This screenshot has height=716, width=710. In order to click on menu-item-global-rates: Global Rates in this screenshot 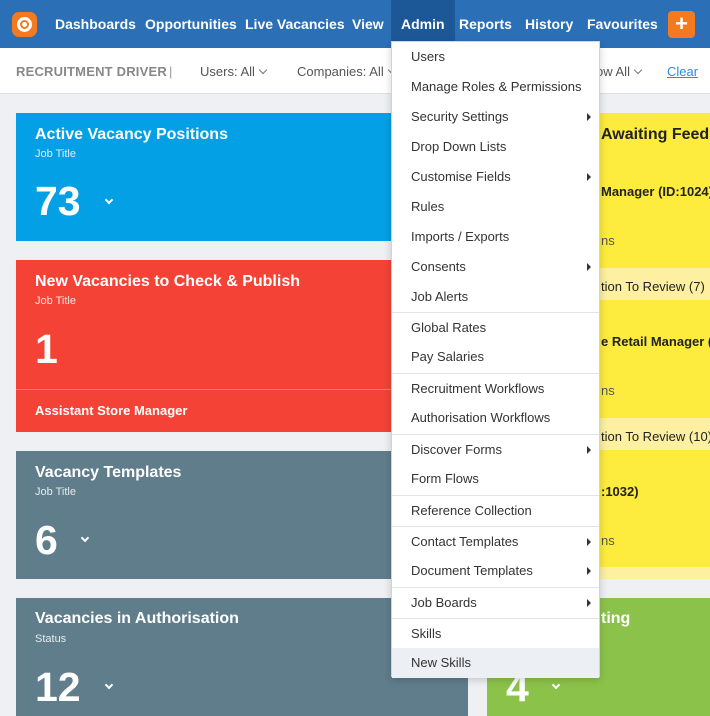, I will do `click(495, 327)`.